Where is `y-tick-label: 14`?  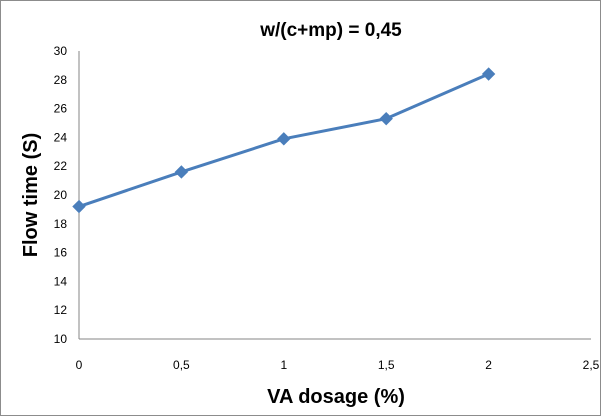
y-tick-label: 14 is located at coordinates (61, 281).